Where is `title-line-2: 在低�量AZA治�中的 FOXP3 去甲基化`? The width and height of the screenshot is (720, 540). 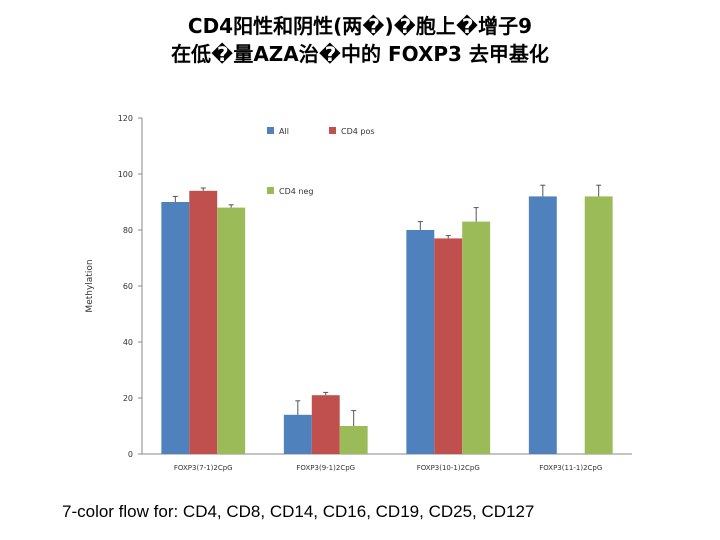 title-line-2: 在低�量AZA治�中的 FOXP3 去甲基化 is located at coordinates (360, 54).